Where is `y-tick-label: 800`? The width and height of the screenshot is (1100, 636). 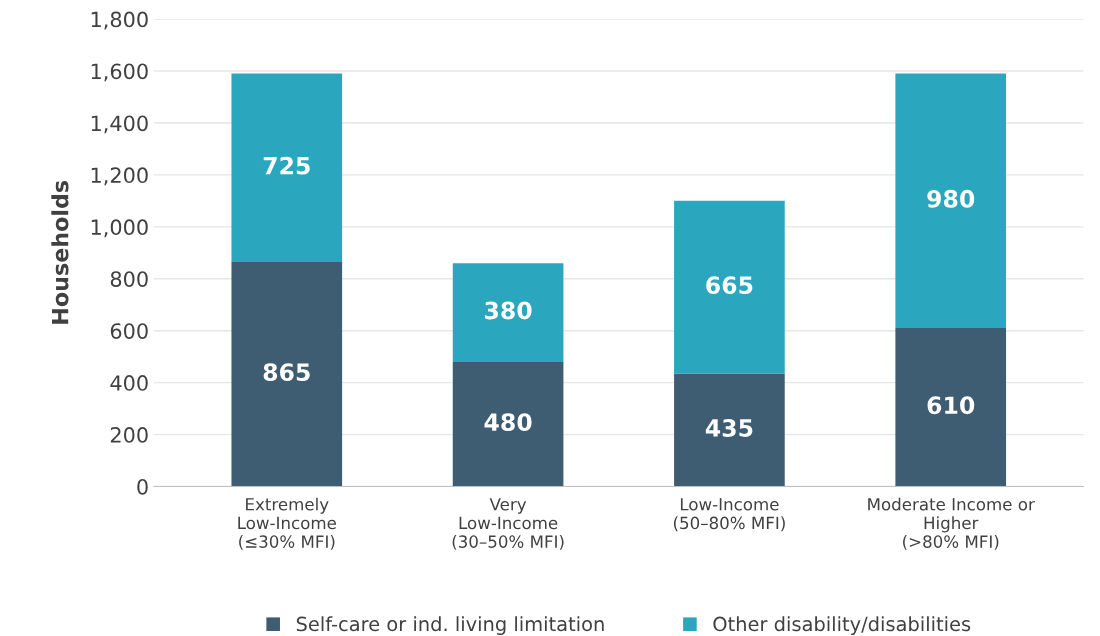
y-tick-label: 800 is located at coordinates (129, 279).